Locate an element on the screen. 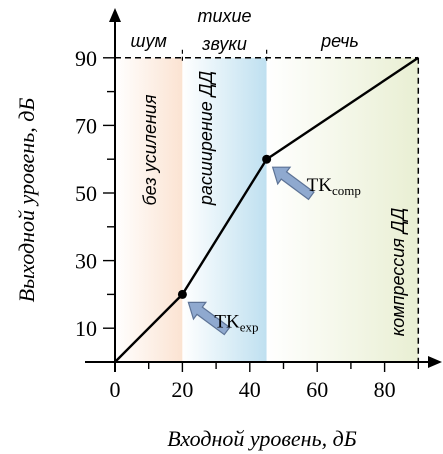 This screenshot has width=443, height=454. x-axis-arrowhead is located at coordinates (435, 362).